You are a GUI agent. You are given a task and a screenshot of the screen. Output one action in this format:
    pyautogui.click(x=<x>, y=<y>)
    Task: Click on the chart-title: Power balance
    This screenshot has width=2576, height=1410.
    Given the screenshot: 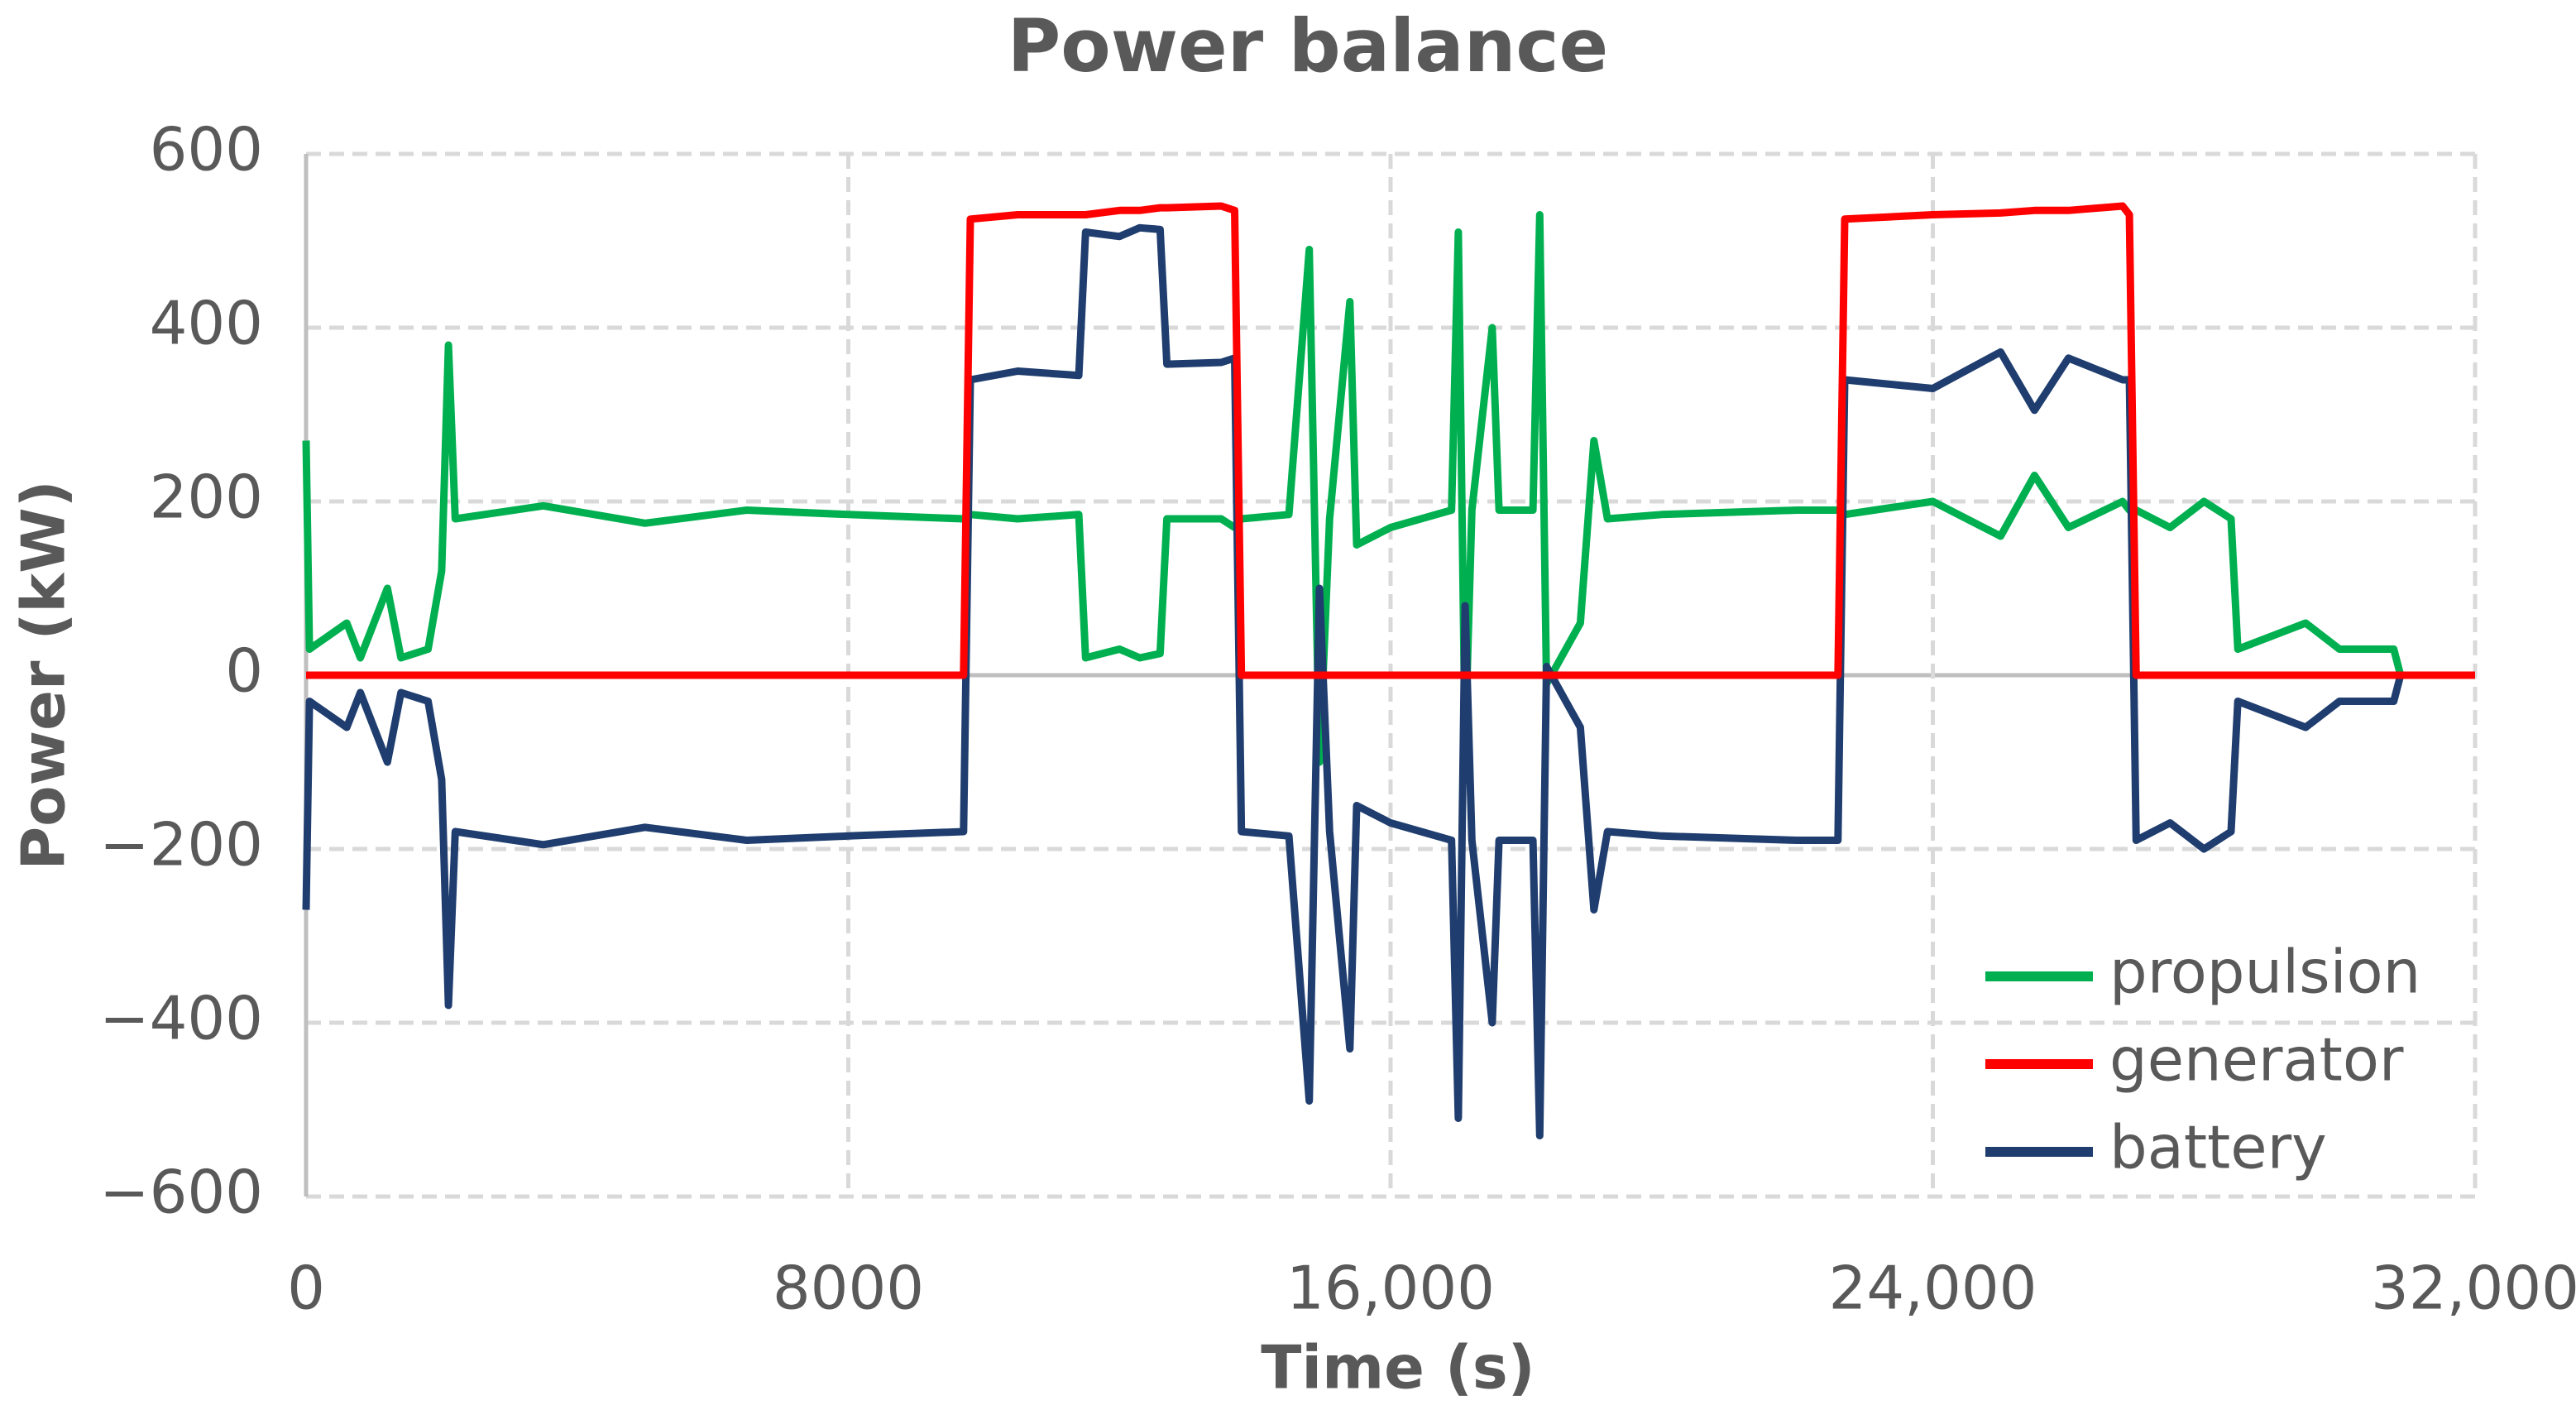 What is the action you would take?
    pyautogui.click(x=1308, y=46)
    